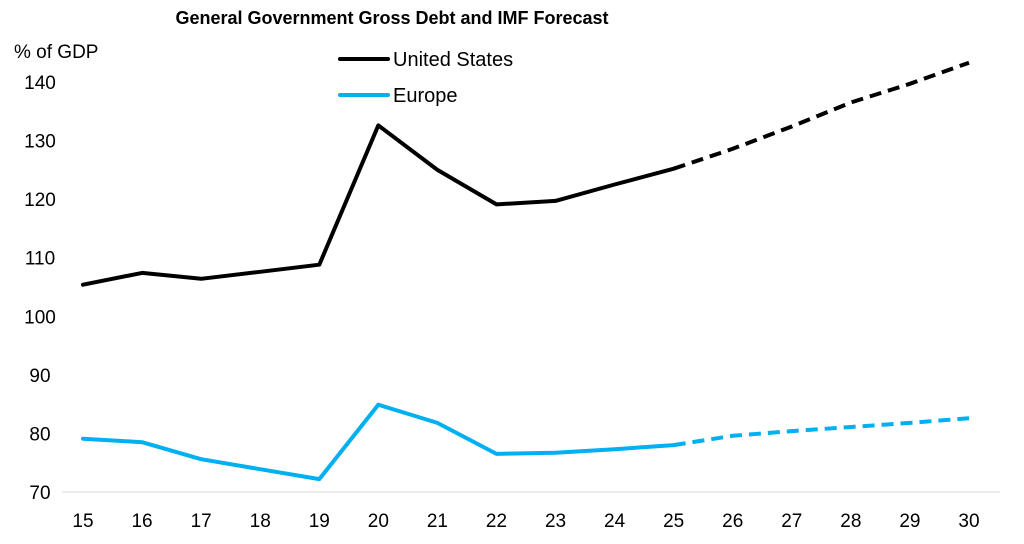  What do you see at coordinates (56, 52) in the screenshot?
I see `y-axis-label: % of GDP` at bounding box center [56, 52].